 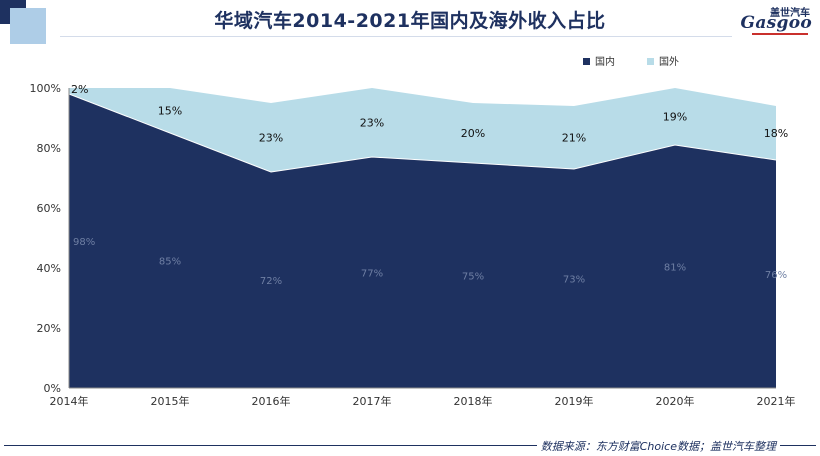 I want to click on data-label-domestic: 72%, so click(x=271, y=281).